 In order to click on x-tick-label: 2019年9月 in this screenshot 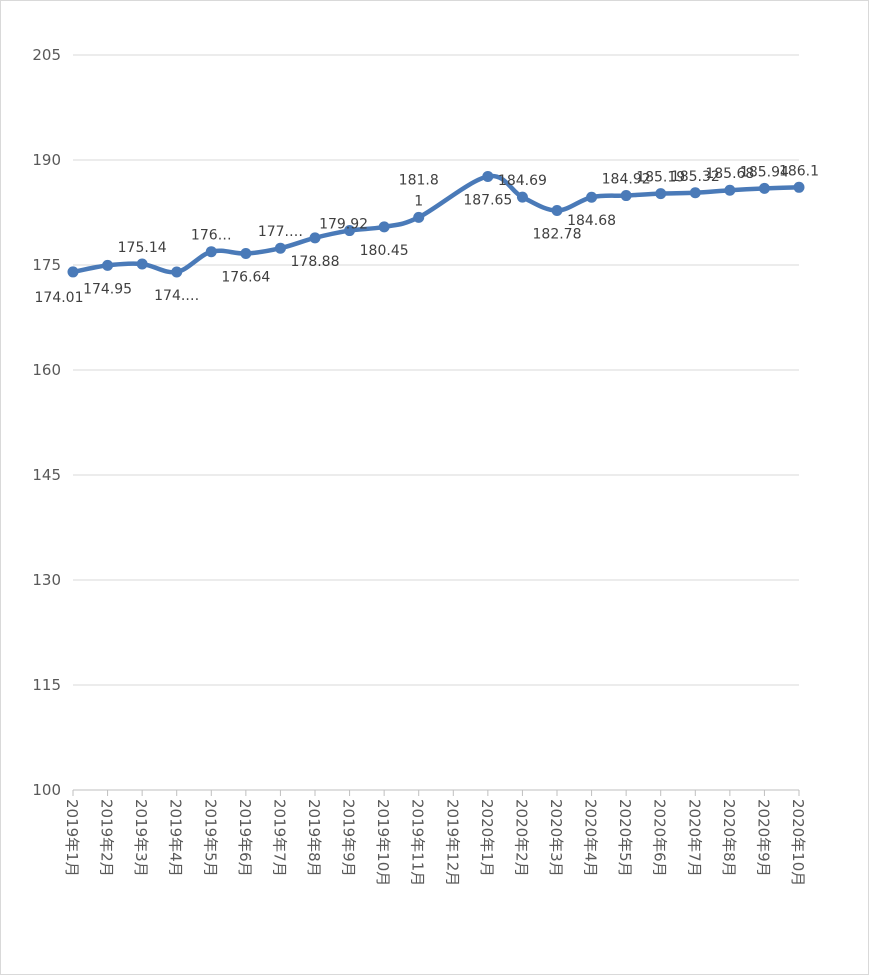, I will do `click(349, 838)`.